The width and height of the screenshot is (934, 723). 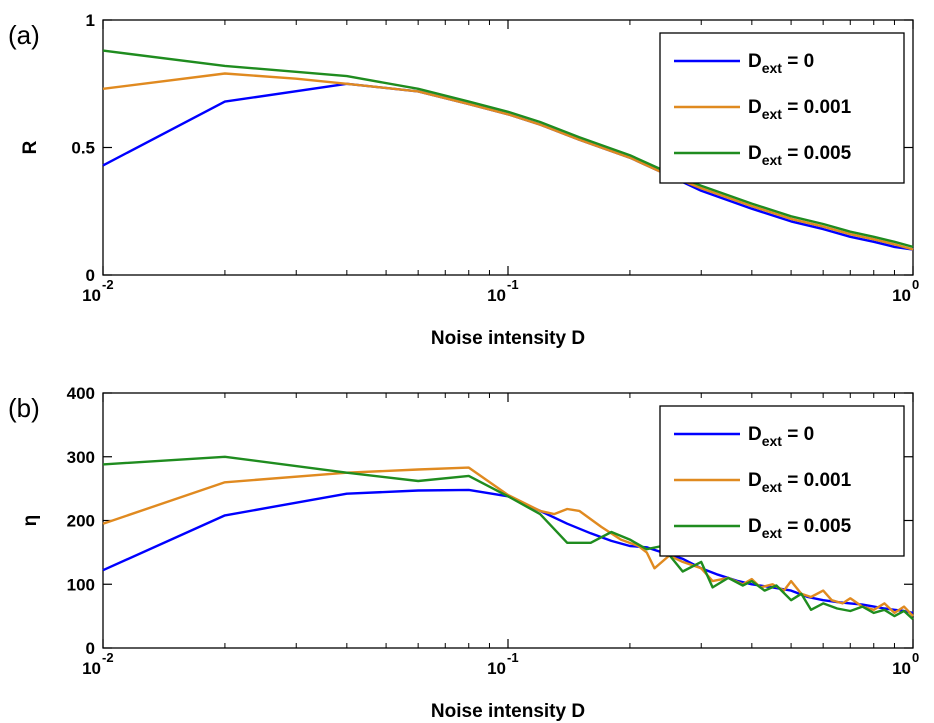 I want to click on y-tick-label: 100, so click(x=81, y=584).